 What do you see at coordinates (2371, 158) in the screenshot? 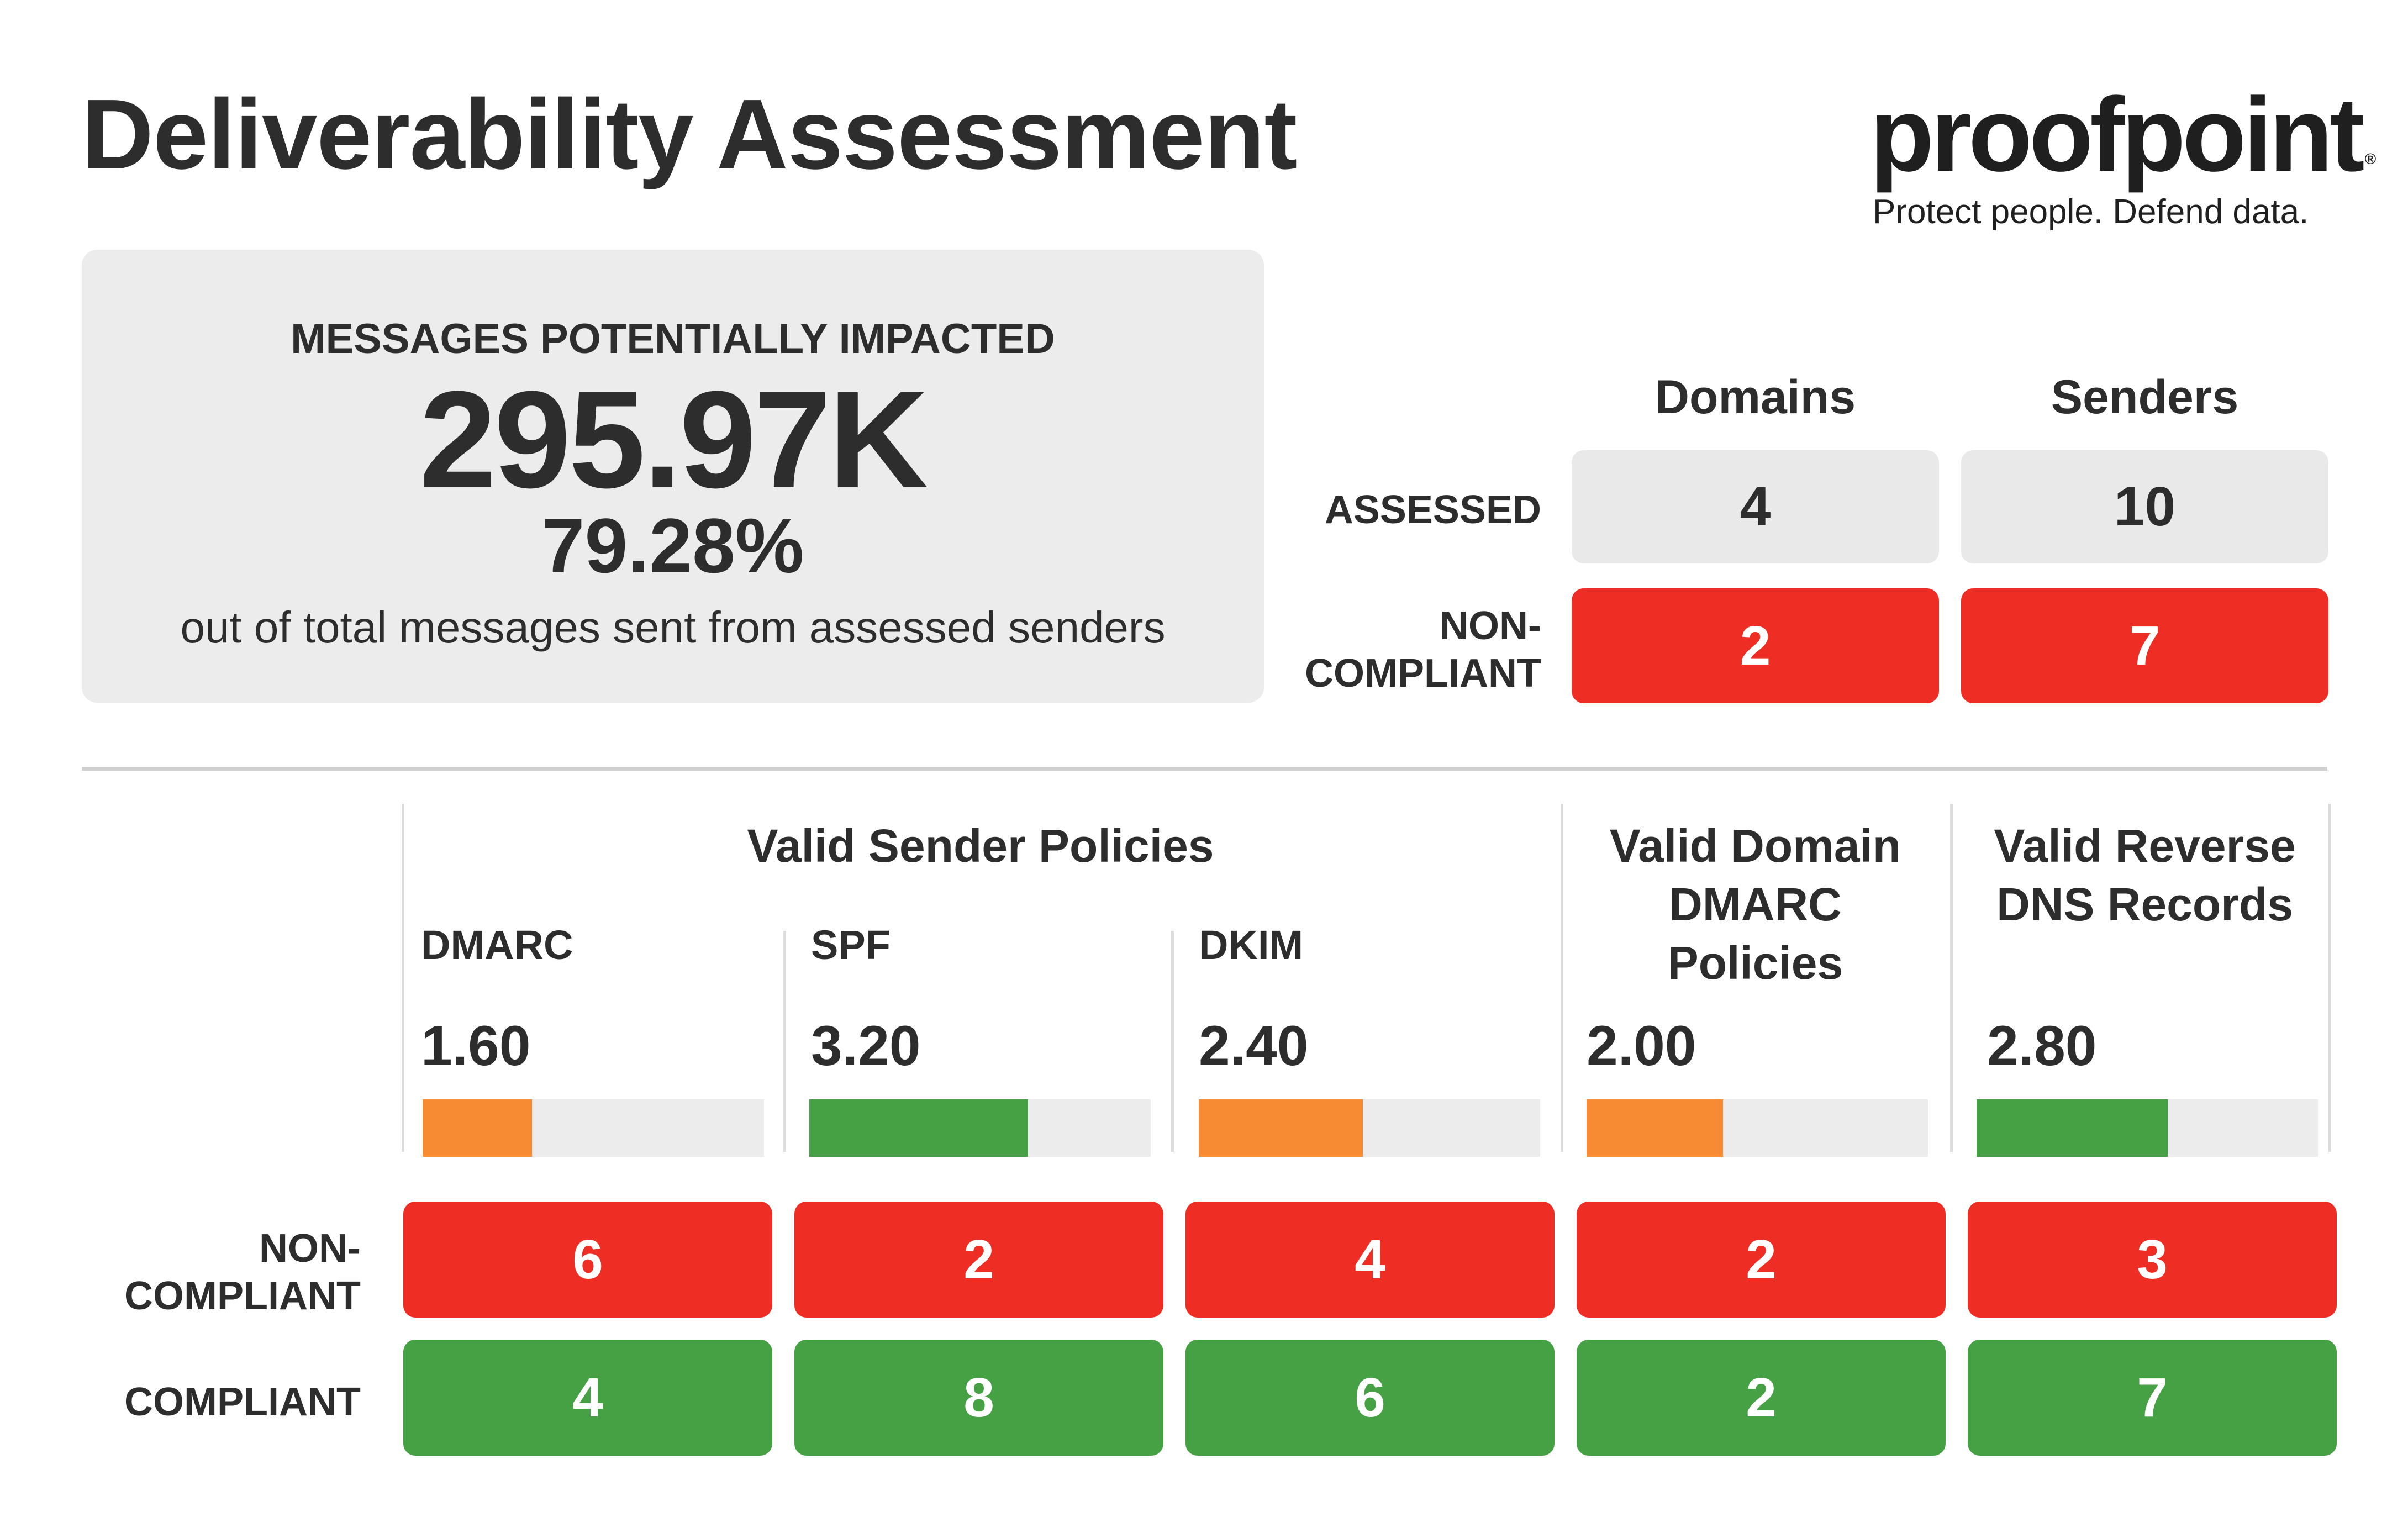
I see `registered-mark: ®` at bounding box center [2371, 158].